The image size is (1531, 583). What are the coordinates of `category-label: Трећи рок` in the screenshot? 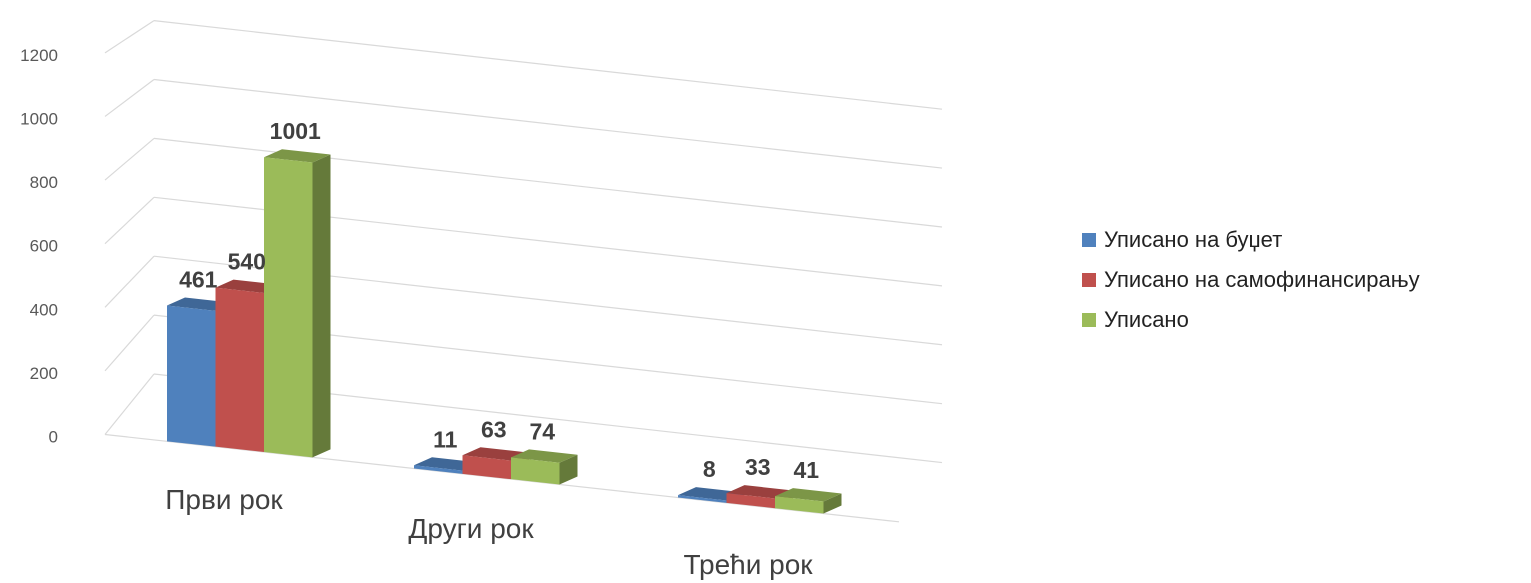 It's located at (748, 564).